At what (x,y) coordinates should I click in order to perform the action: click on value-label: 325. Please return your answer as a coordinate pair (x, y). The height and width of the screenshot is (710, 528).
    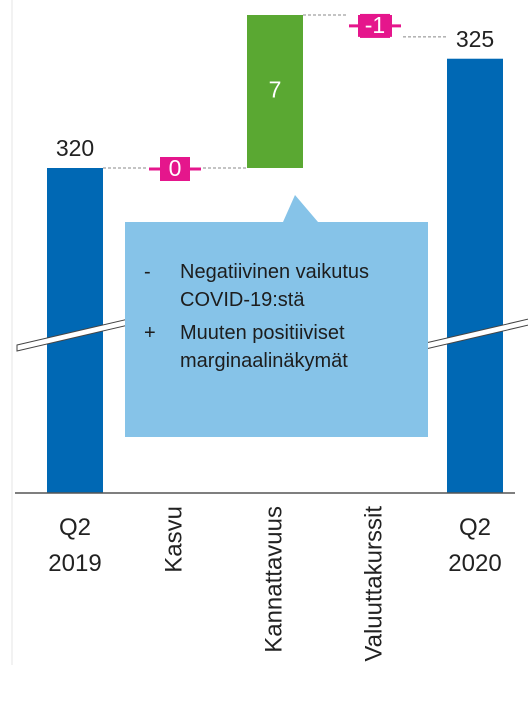
    Looking at the image, I should click on (475, 39).